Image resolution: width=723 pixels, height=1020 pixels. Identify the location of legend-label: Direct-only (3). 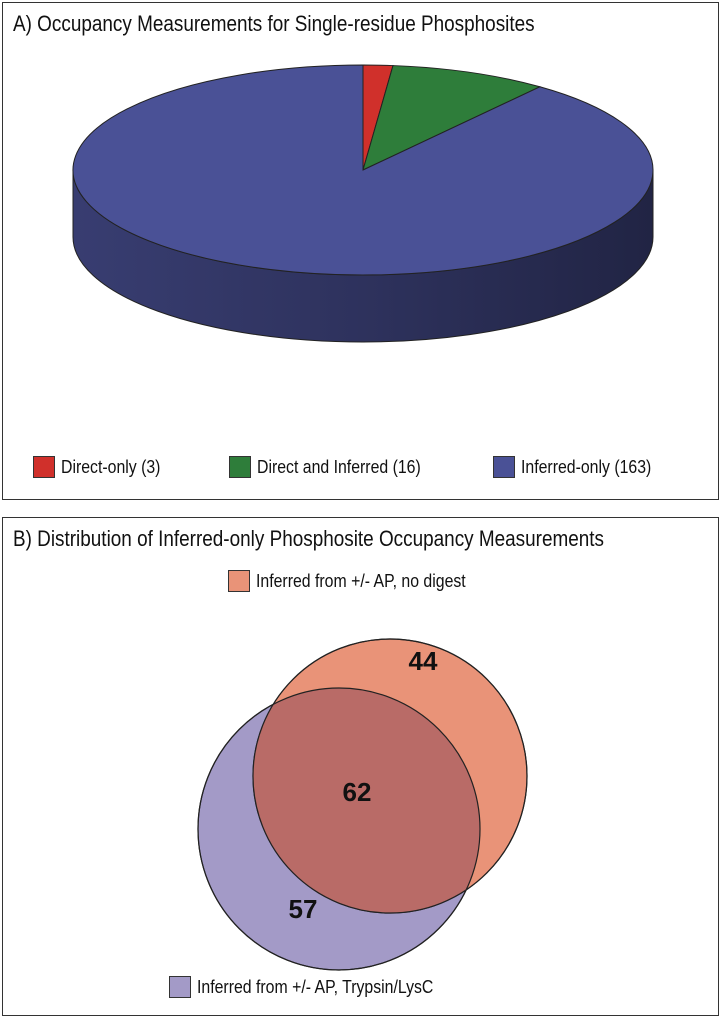
(111, 466).